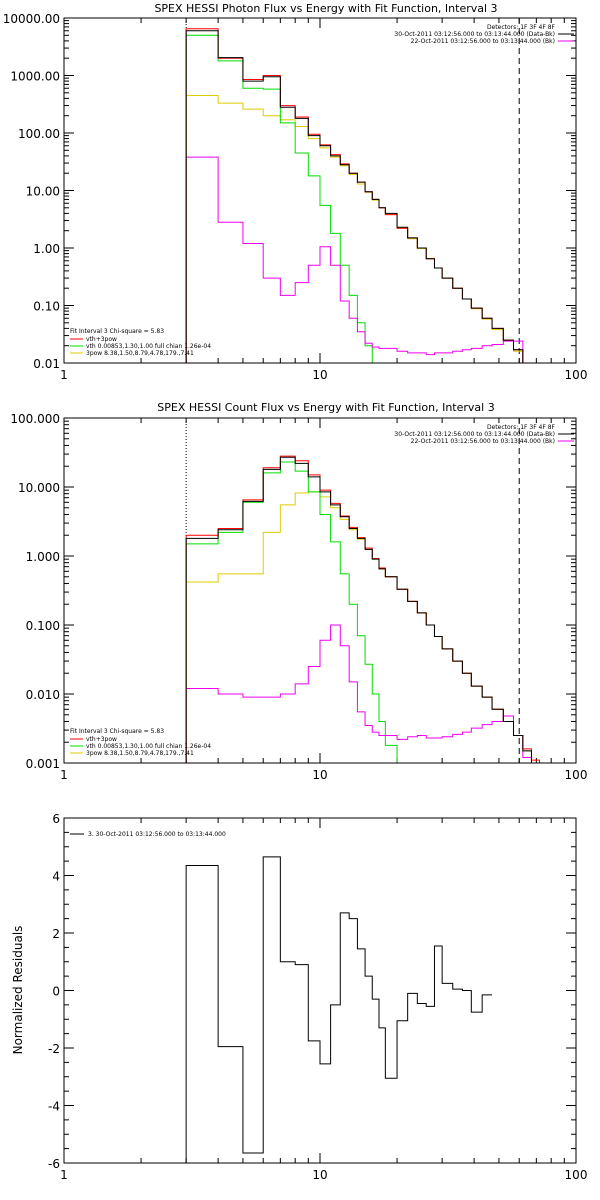 The width and height of the screenshot is (600, 1200). What do you see at coordinates (521, 427) in the screenshot?
I see `count-legend-detectors: Detectors: 1F 3F 4F 8F` at bounding box center [521, 427].